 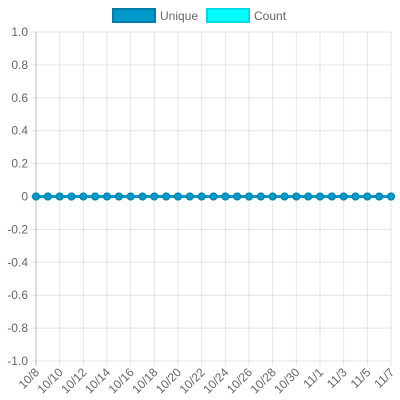 I want to click on x-tick-label: 10/12, so click(x=73, y=380).